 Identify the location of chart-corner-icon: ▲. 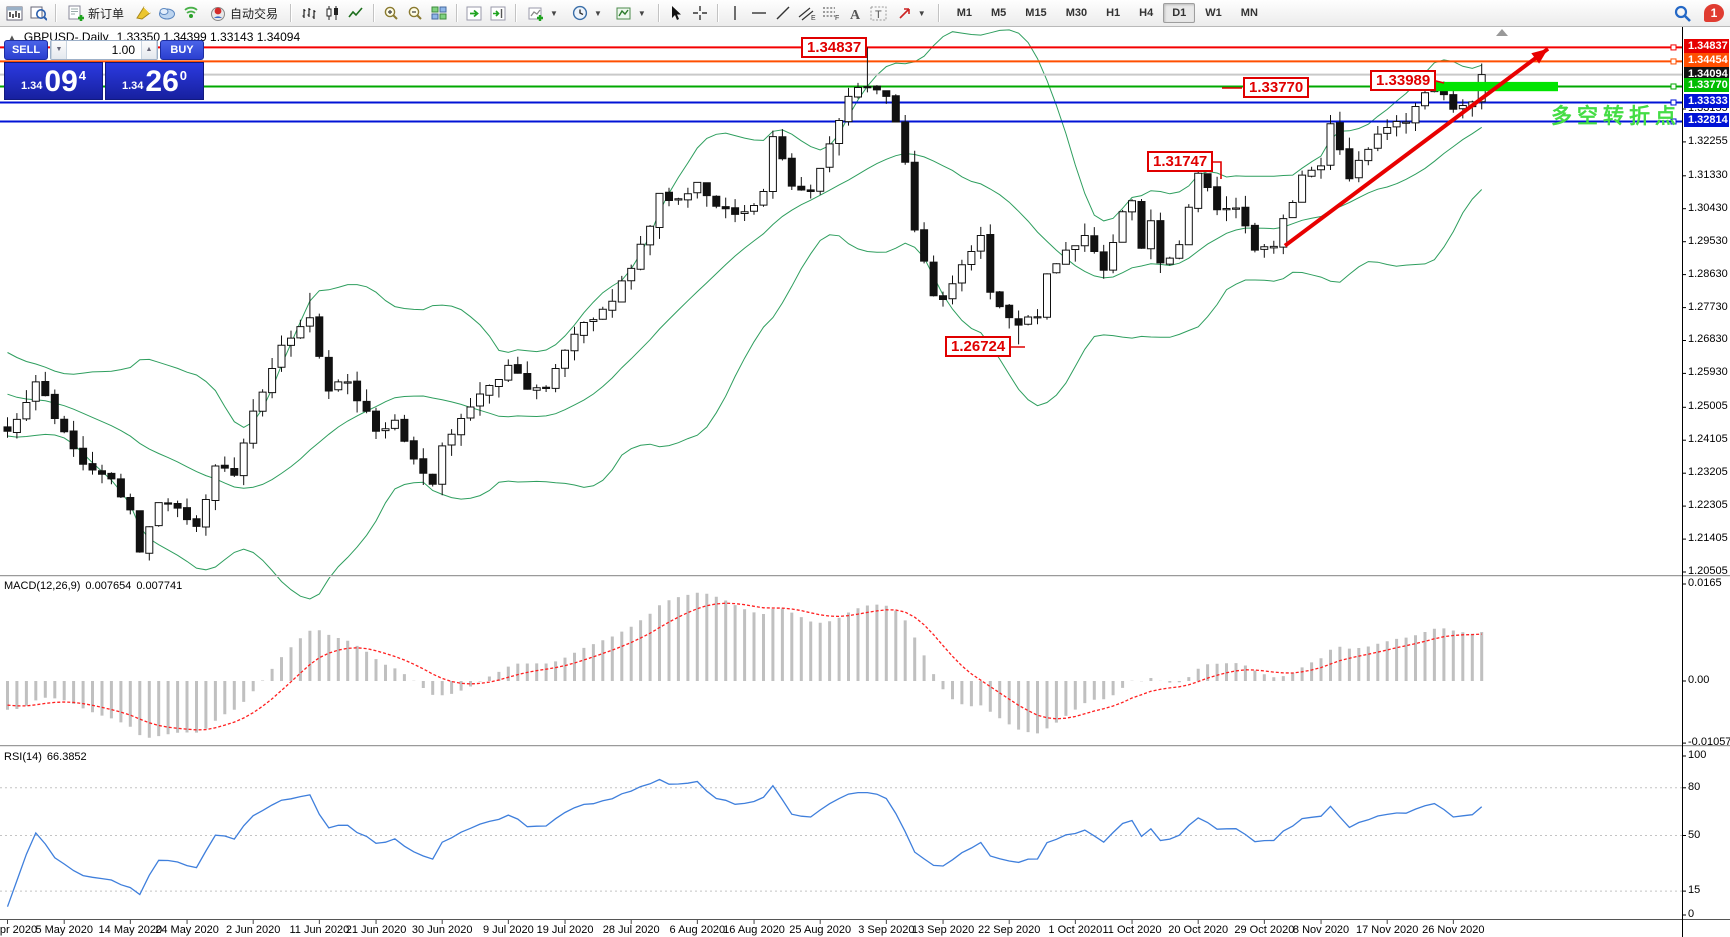
(12, 37).